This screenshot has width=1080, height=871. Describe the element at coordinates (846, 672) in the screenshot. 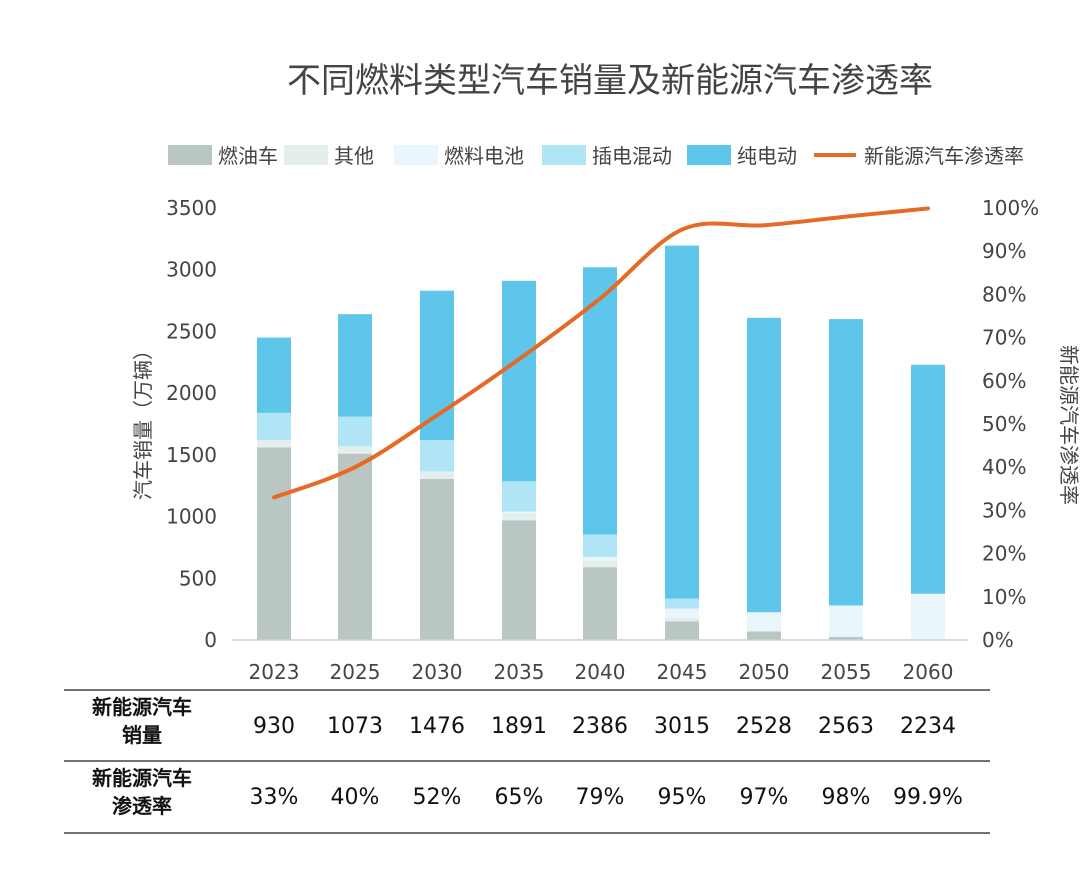

I see `x-tick-label: 2055` at that location.